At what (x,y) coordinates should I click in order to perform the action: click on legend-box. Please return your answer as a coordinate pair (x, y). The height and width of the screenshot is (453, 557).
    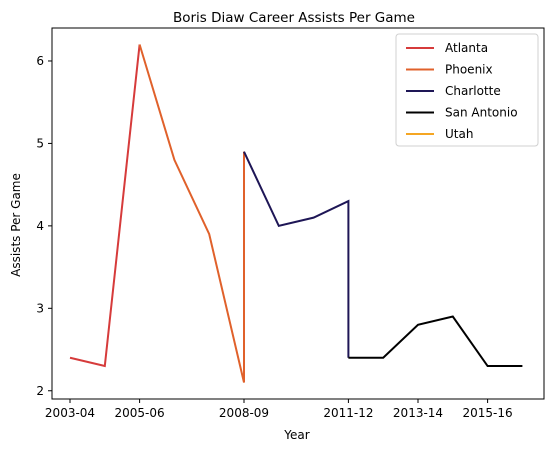
    Looking at the image, I should click on (467, 90).